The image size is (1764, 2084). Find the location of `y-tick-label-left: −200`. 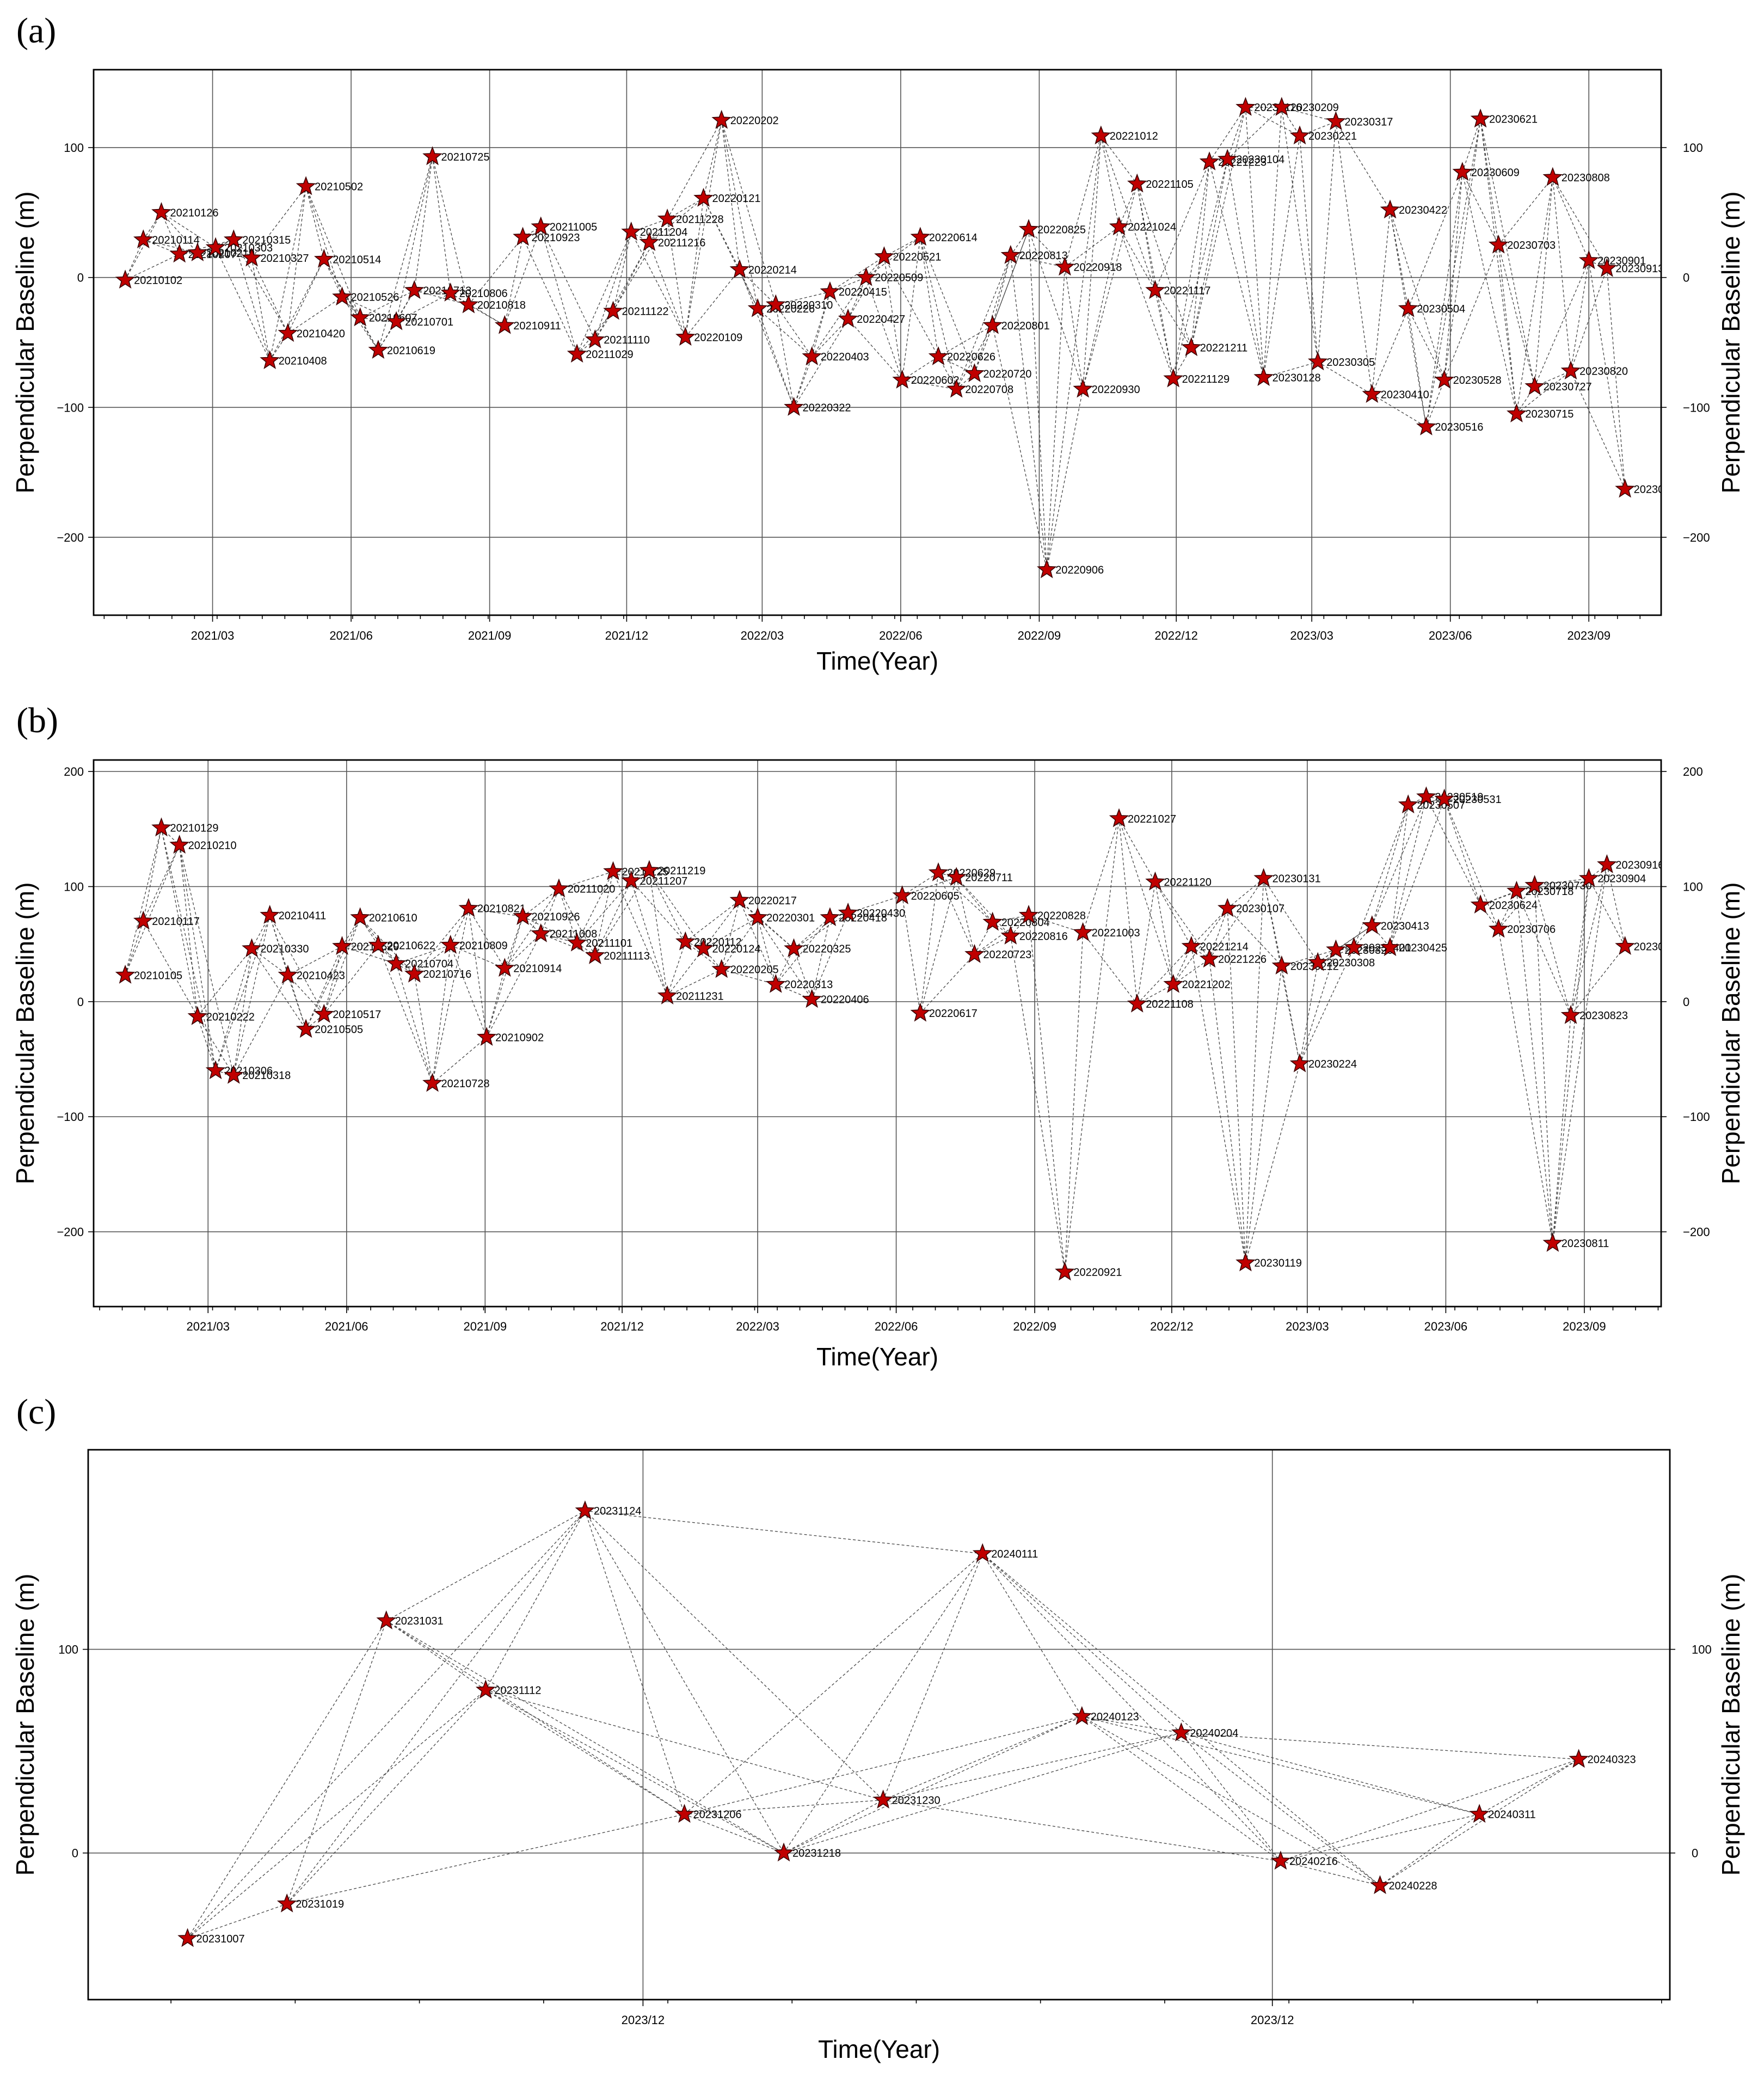

y-tick-label-left: −200 is located at coordinates (70, 537).